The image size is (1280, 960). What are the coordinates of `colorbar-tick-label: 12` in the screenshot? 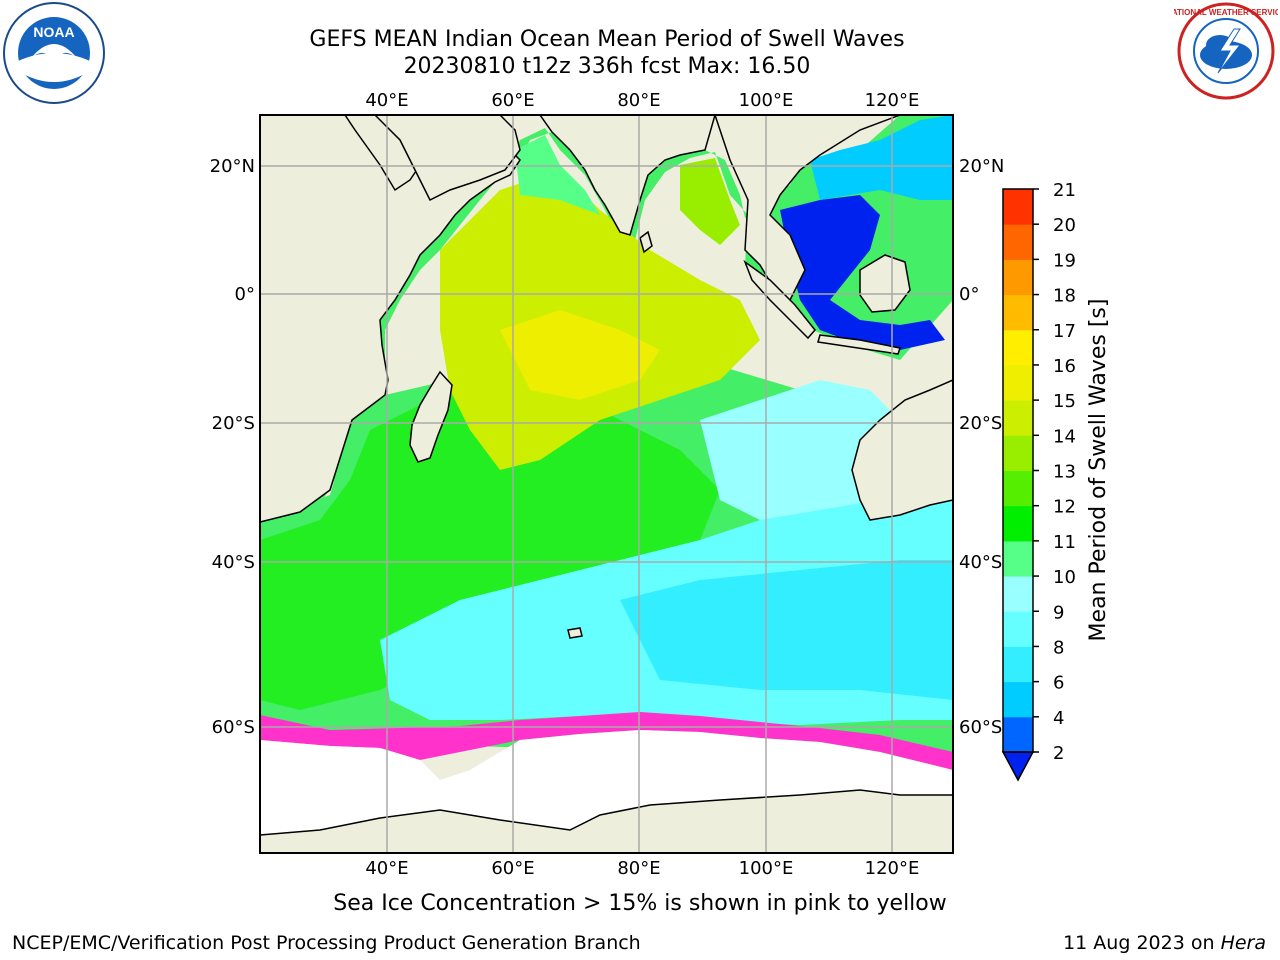 It's located at (1064, 507).